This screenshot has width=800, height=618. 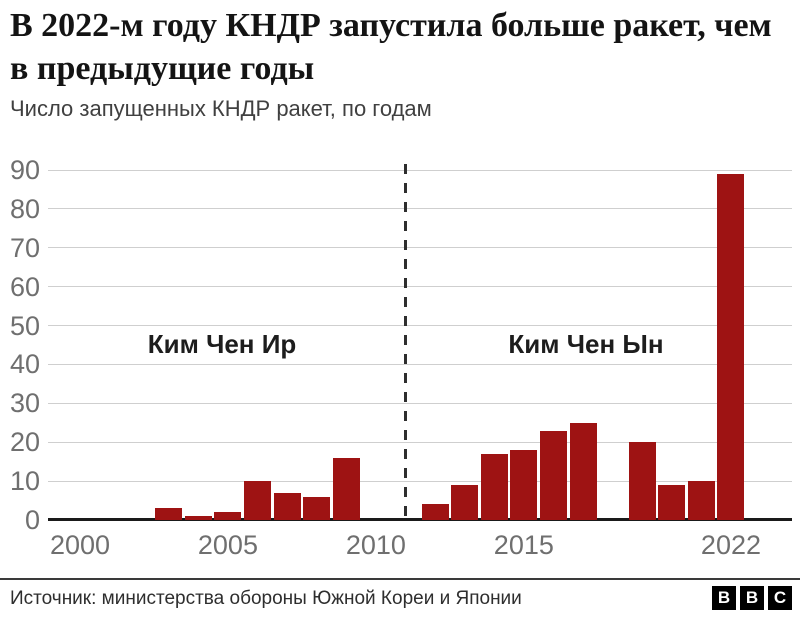 What do you see at coordinates (32, 520) in the screenshot?
I see `y-axis-tick-0: 0` at bounding box center [32, 520].